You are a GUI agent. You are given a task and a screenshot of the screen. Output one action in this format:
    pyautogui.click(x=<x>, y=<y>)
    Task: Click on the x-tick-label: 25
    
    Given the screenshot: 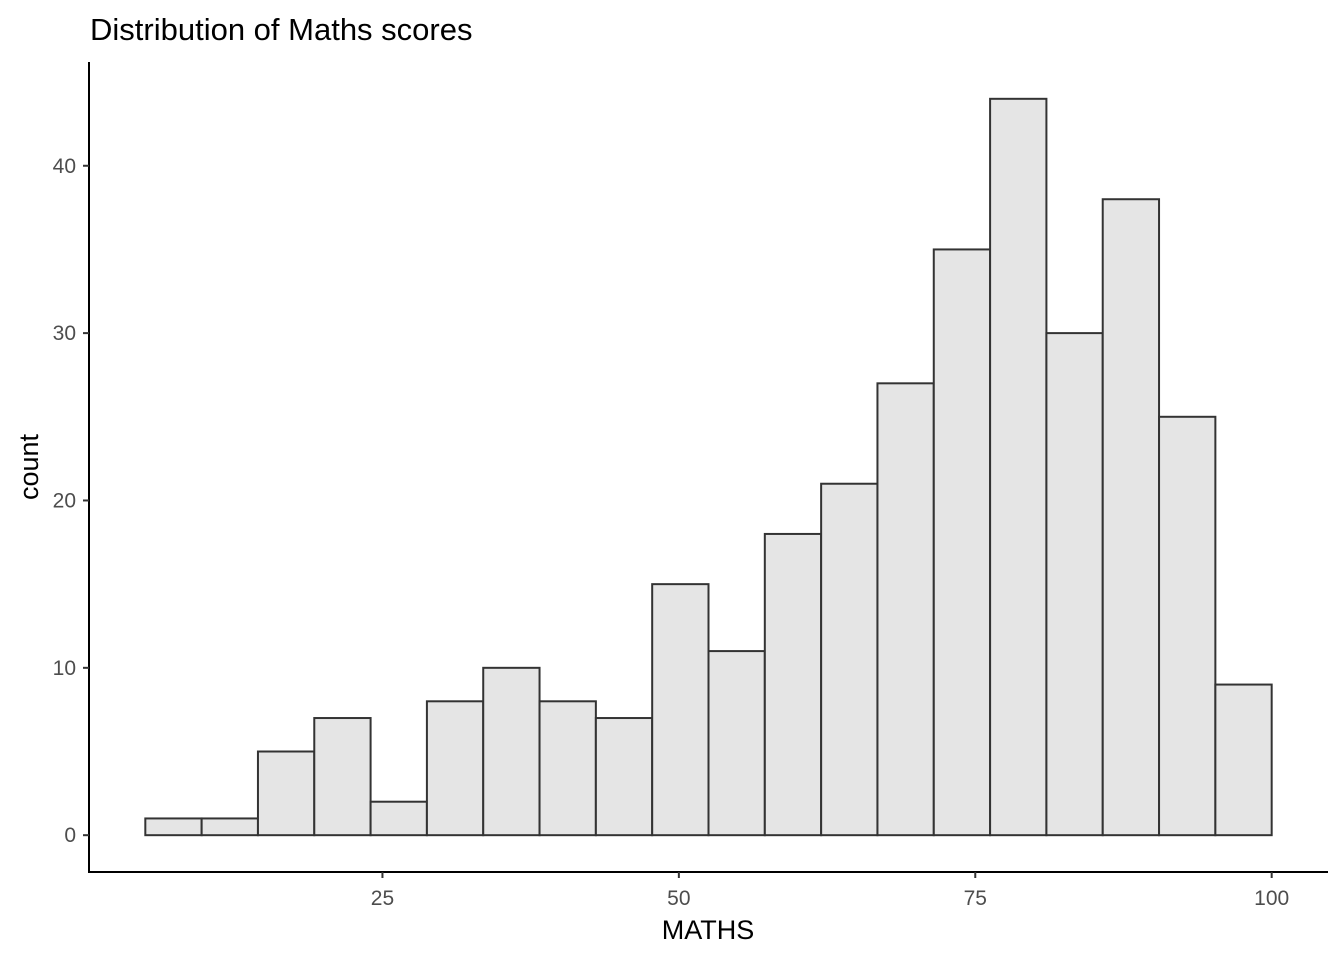 What is the action you would take?
    pyautogui.click(x=382, y=898)
    